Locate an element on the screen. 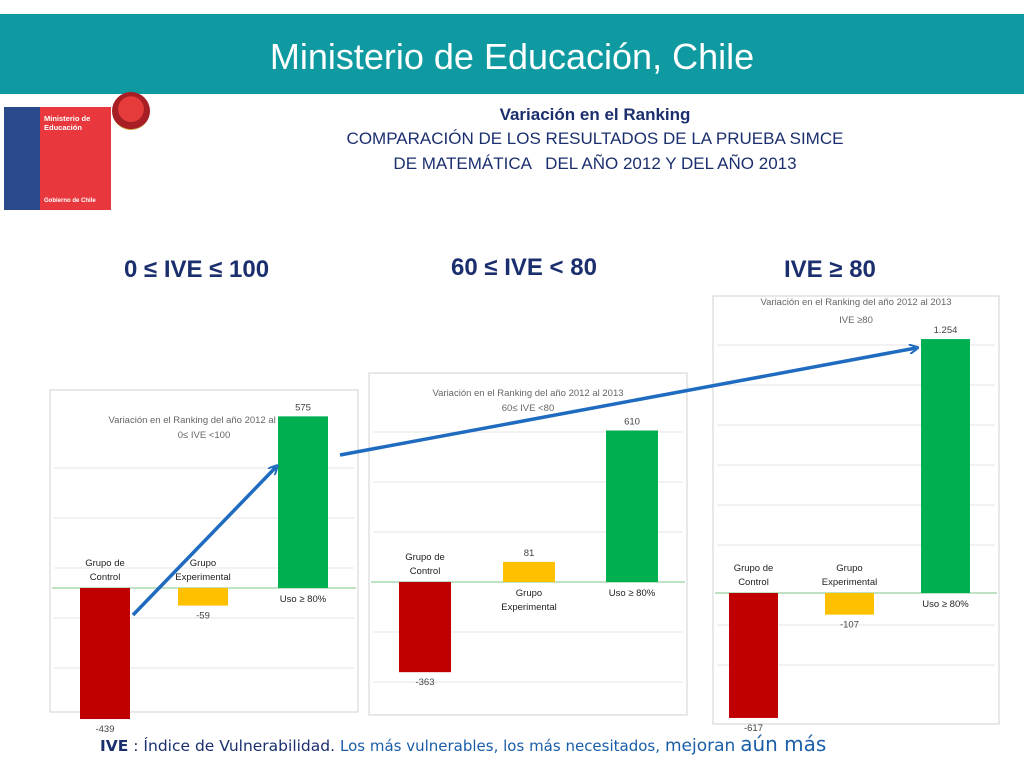  chart3-value-label: 1.254 is located at coordinates (946, 330).